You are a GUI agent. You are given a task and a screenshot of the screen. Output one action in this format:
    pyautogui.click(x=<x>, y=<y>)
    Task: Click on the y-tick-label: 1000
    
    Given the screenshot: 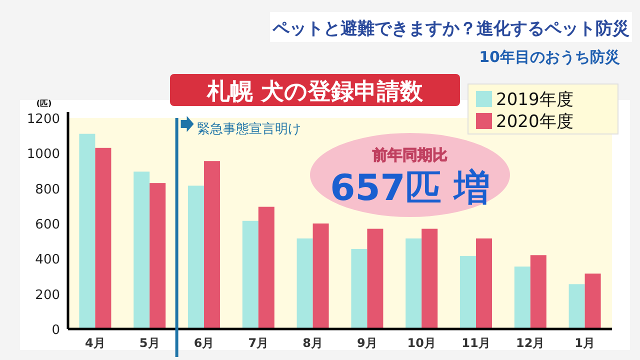 What is the action you would take?
    pyautogui.click(x=43, y=154)
    